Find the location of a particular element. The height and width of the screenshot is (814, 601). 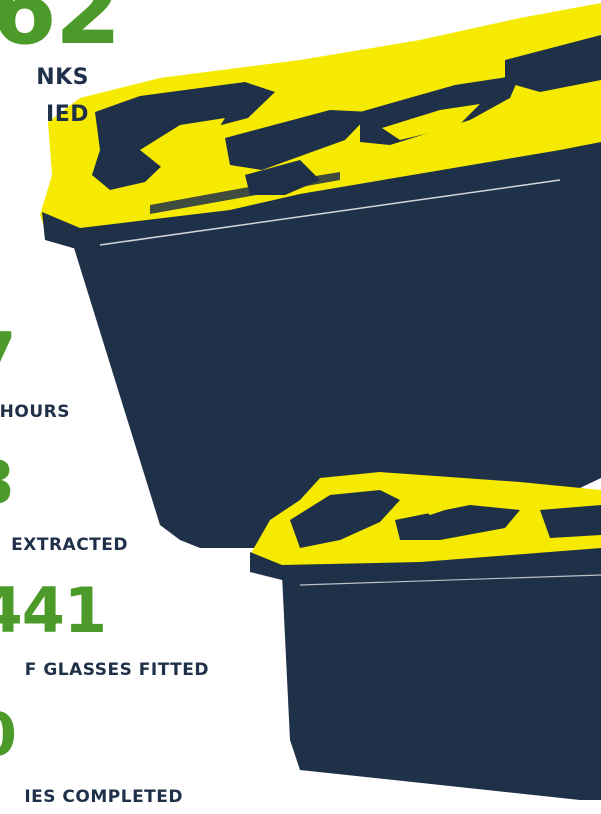

hours-stat-label: HOURS is located at coordinates (35, 412).